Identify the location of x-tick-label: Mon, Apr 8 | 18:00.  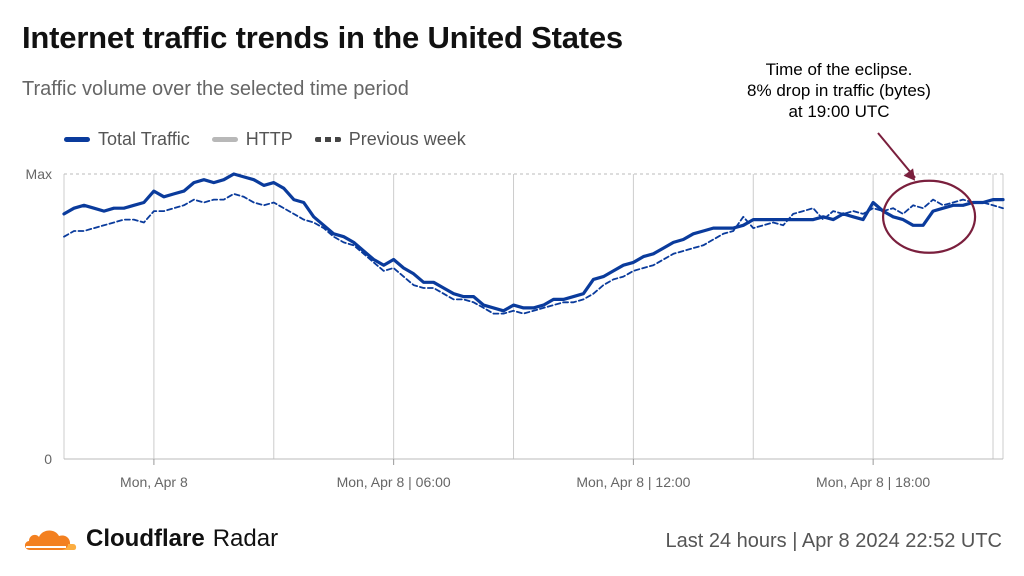
(873, 482).